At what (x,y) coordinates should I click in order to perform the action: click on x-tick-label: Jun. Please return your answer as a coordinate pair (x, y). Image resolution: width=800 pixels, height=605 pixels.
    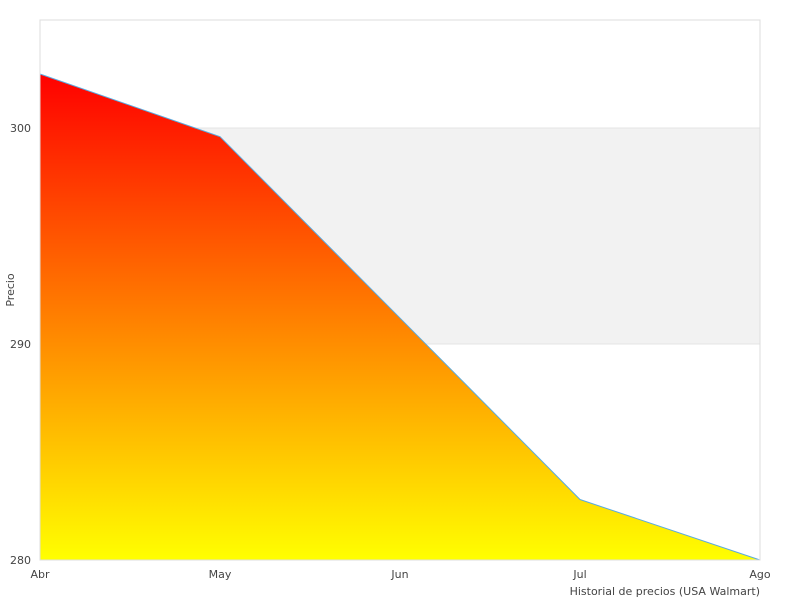
    Looking at the image, I should click on (399, 574).